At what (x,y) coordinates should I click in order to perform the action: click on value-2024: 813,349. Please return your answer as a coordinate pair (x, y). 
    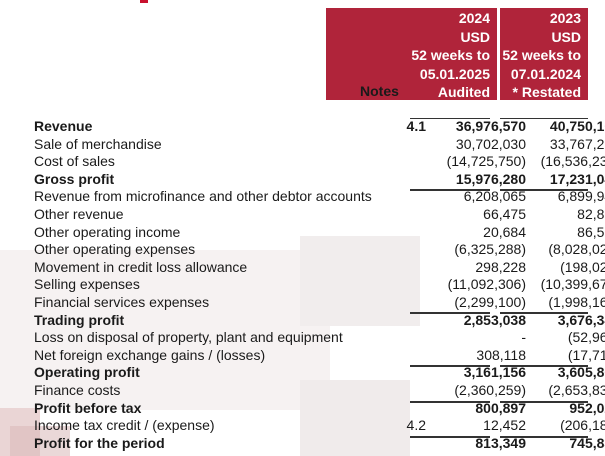
    Looking at the image, I should click on (500, 442).